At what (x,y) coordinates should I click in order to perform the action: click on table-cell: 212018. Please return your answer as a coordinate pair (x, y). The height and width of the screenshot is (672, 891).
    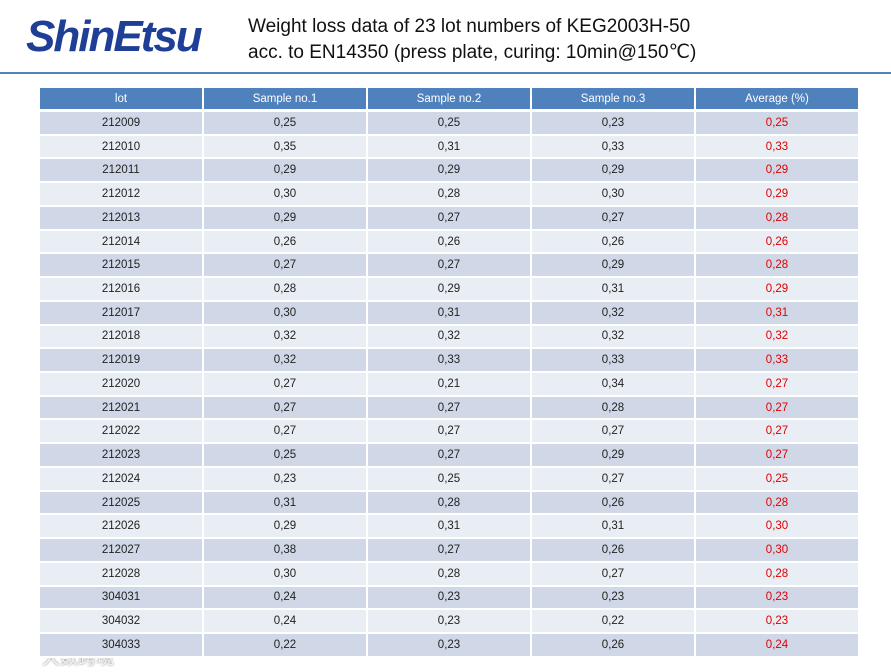
    Looking at the image, I should click on (122, 337).